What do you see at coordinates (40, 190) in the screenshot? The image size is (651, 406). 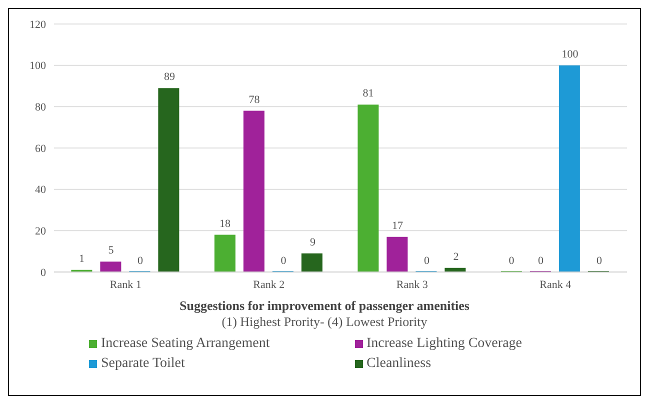 I see `y-tick-label: 40` at bounding box center [40, 190].